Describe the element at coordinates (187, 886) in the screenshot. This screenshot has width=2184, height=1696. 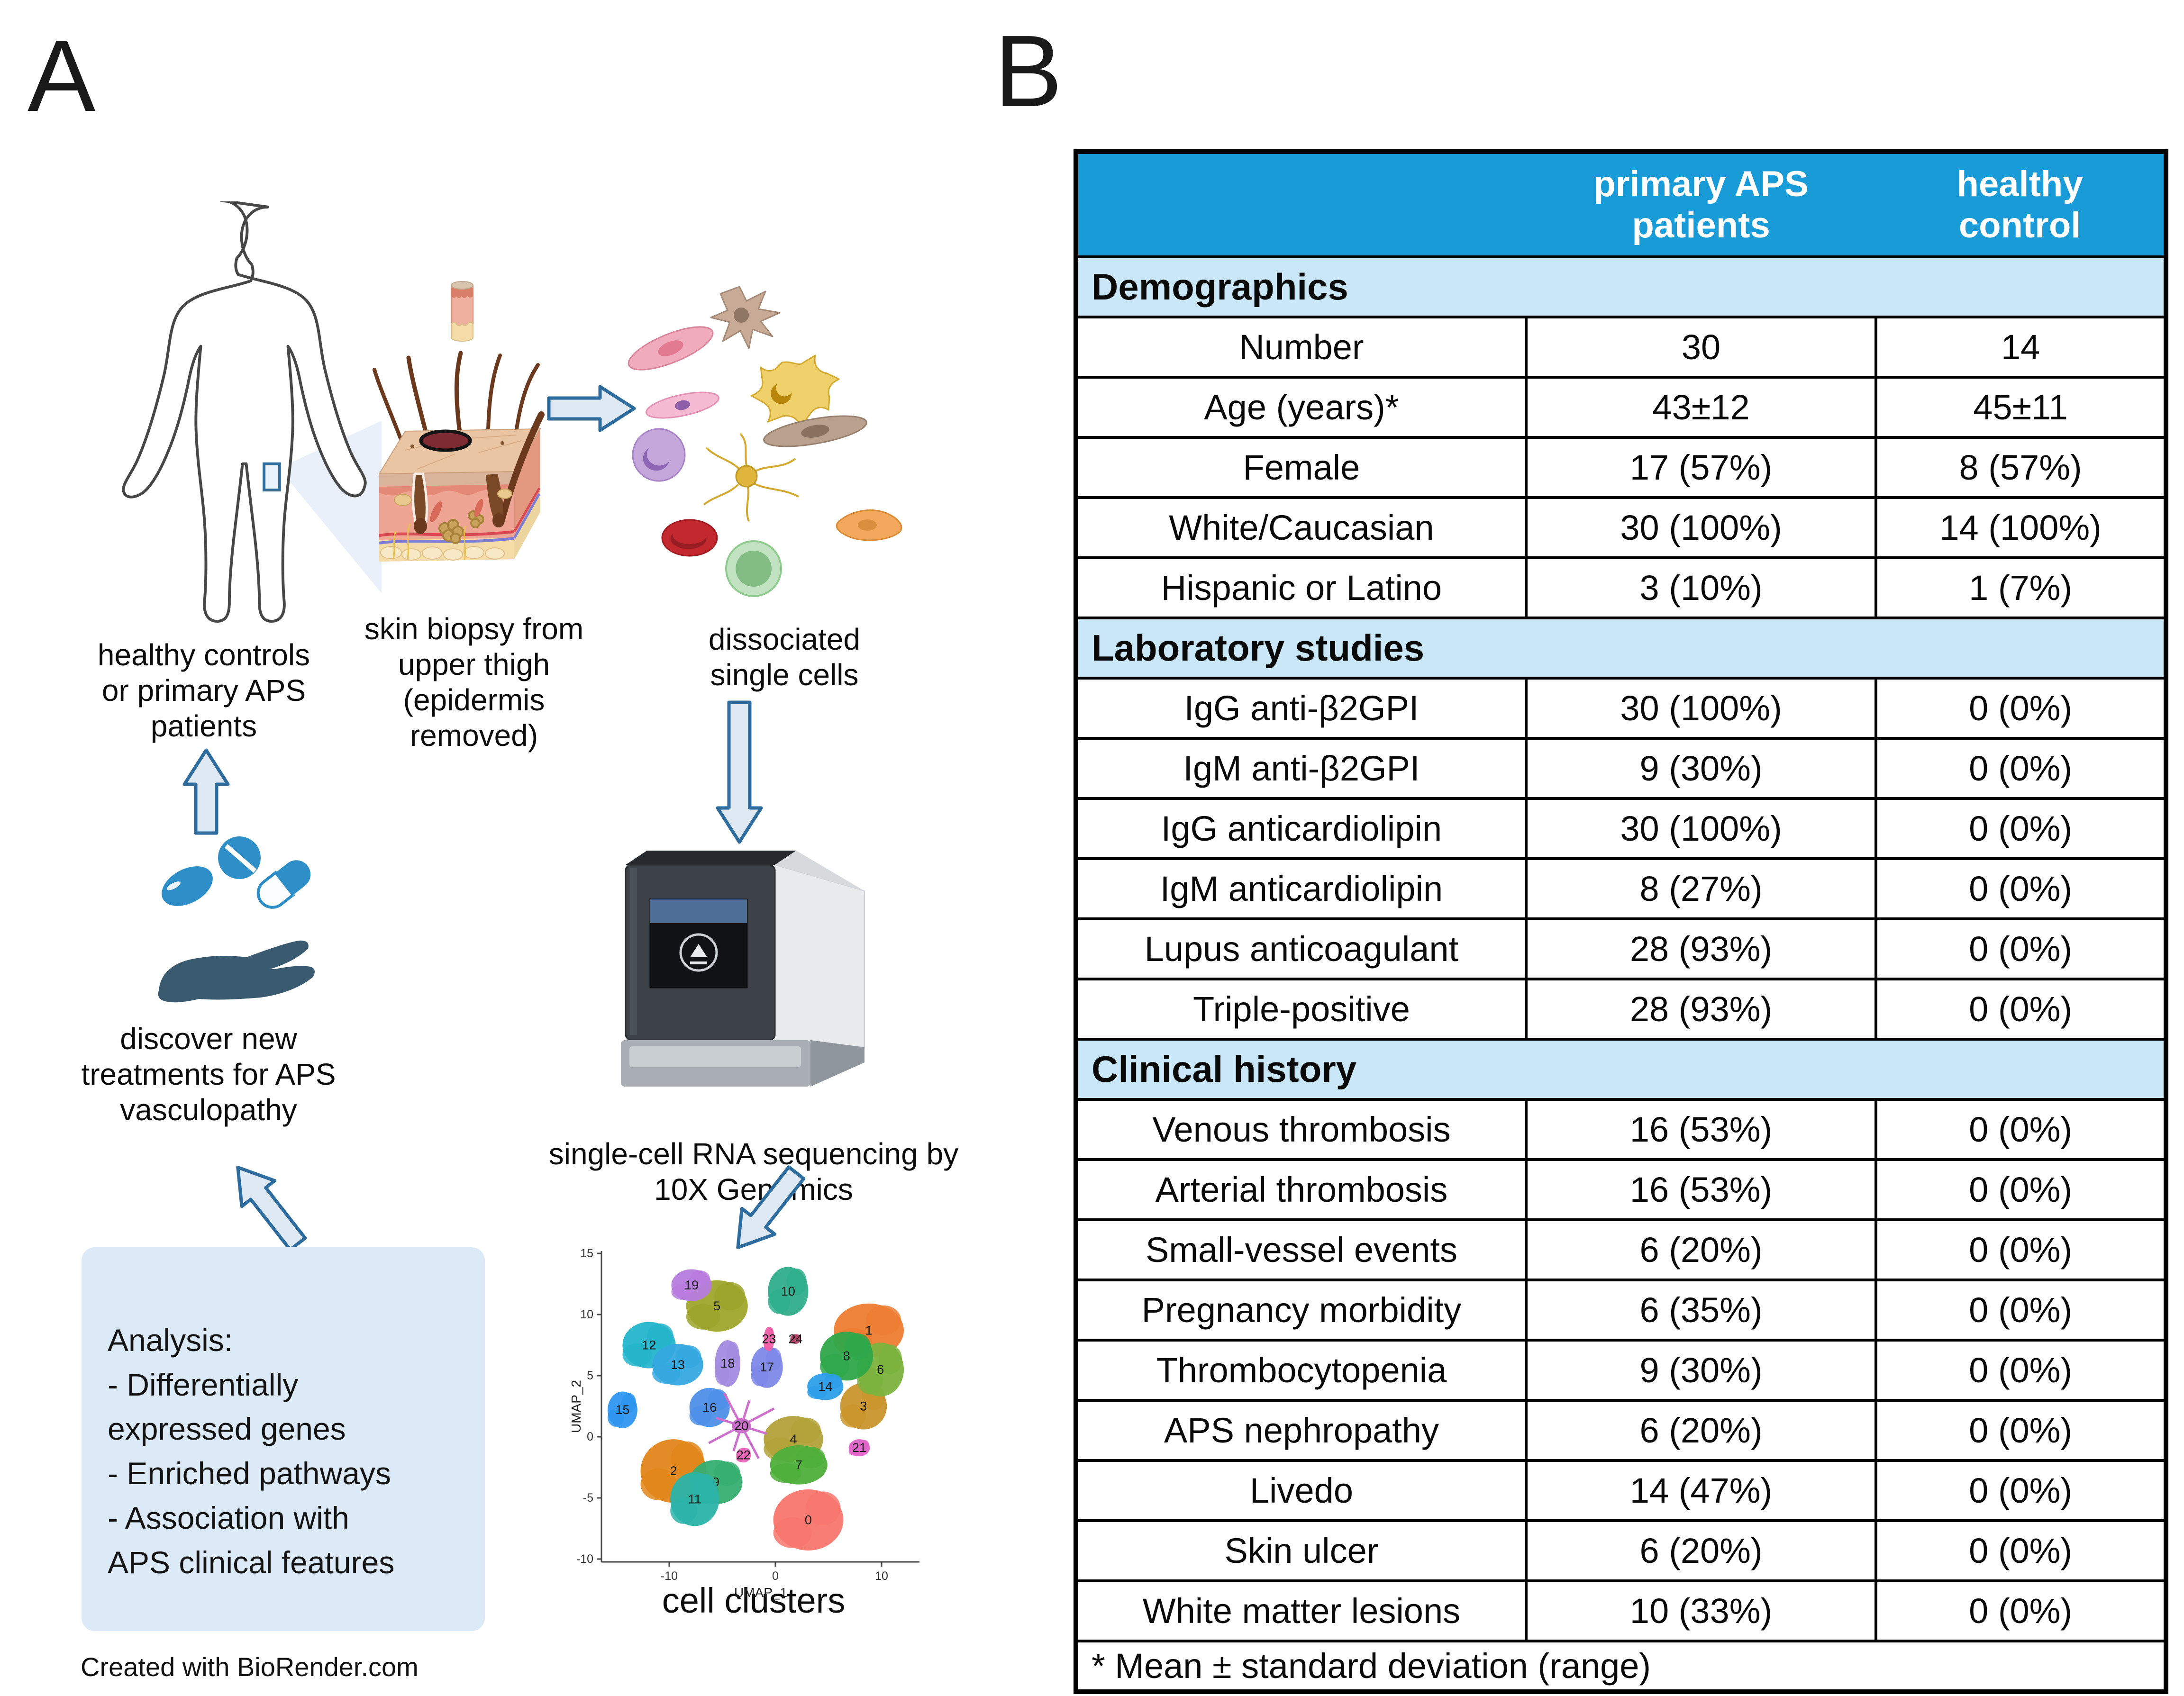
I see `oval-pill-icon` at that location.